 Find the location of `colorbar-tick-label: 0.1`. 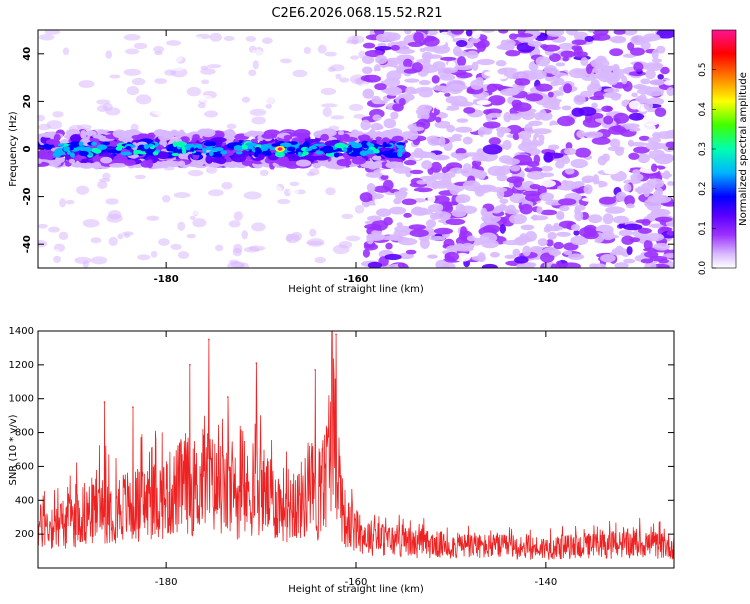

colorbar-tick-label: 0.1 is located at coordinates (703, 228).